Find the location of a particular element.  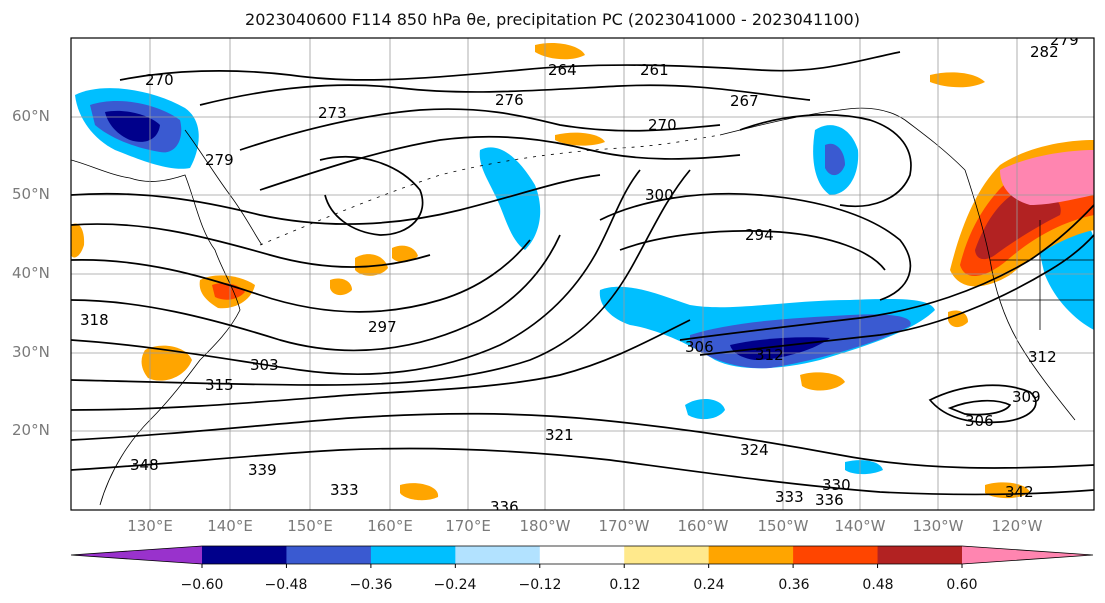

neg-shade-tropics is located at coordinates (864, 467).